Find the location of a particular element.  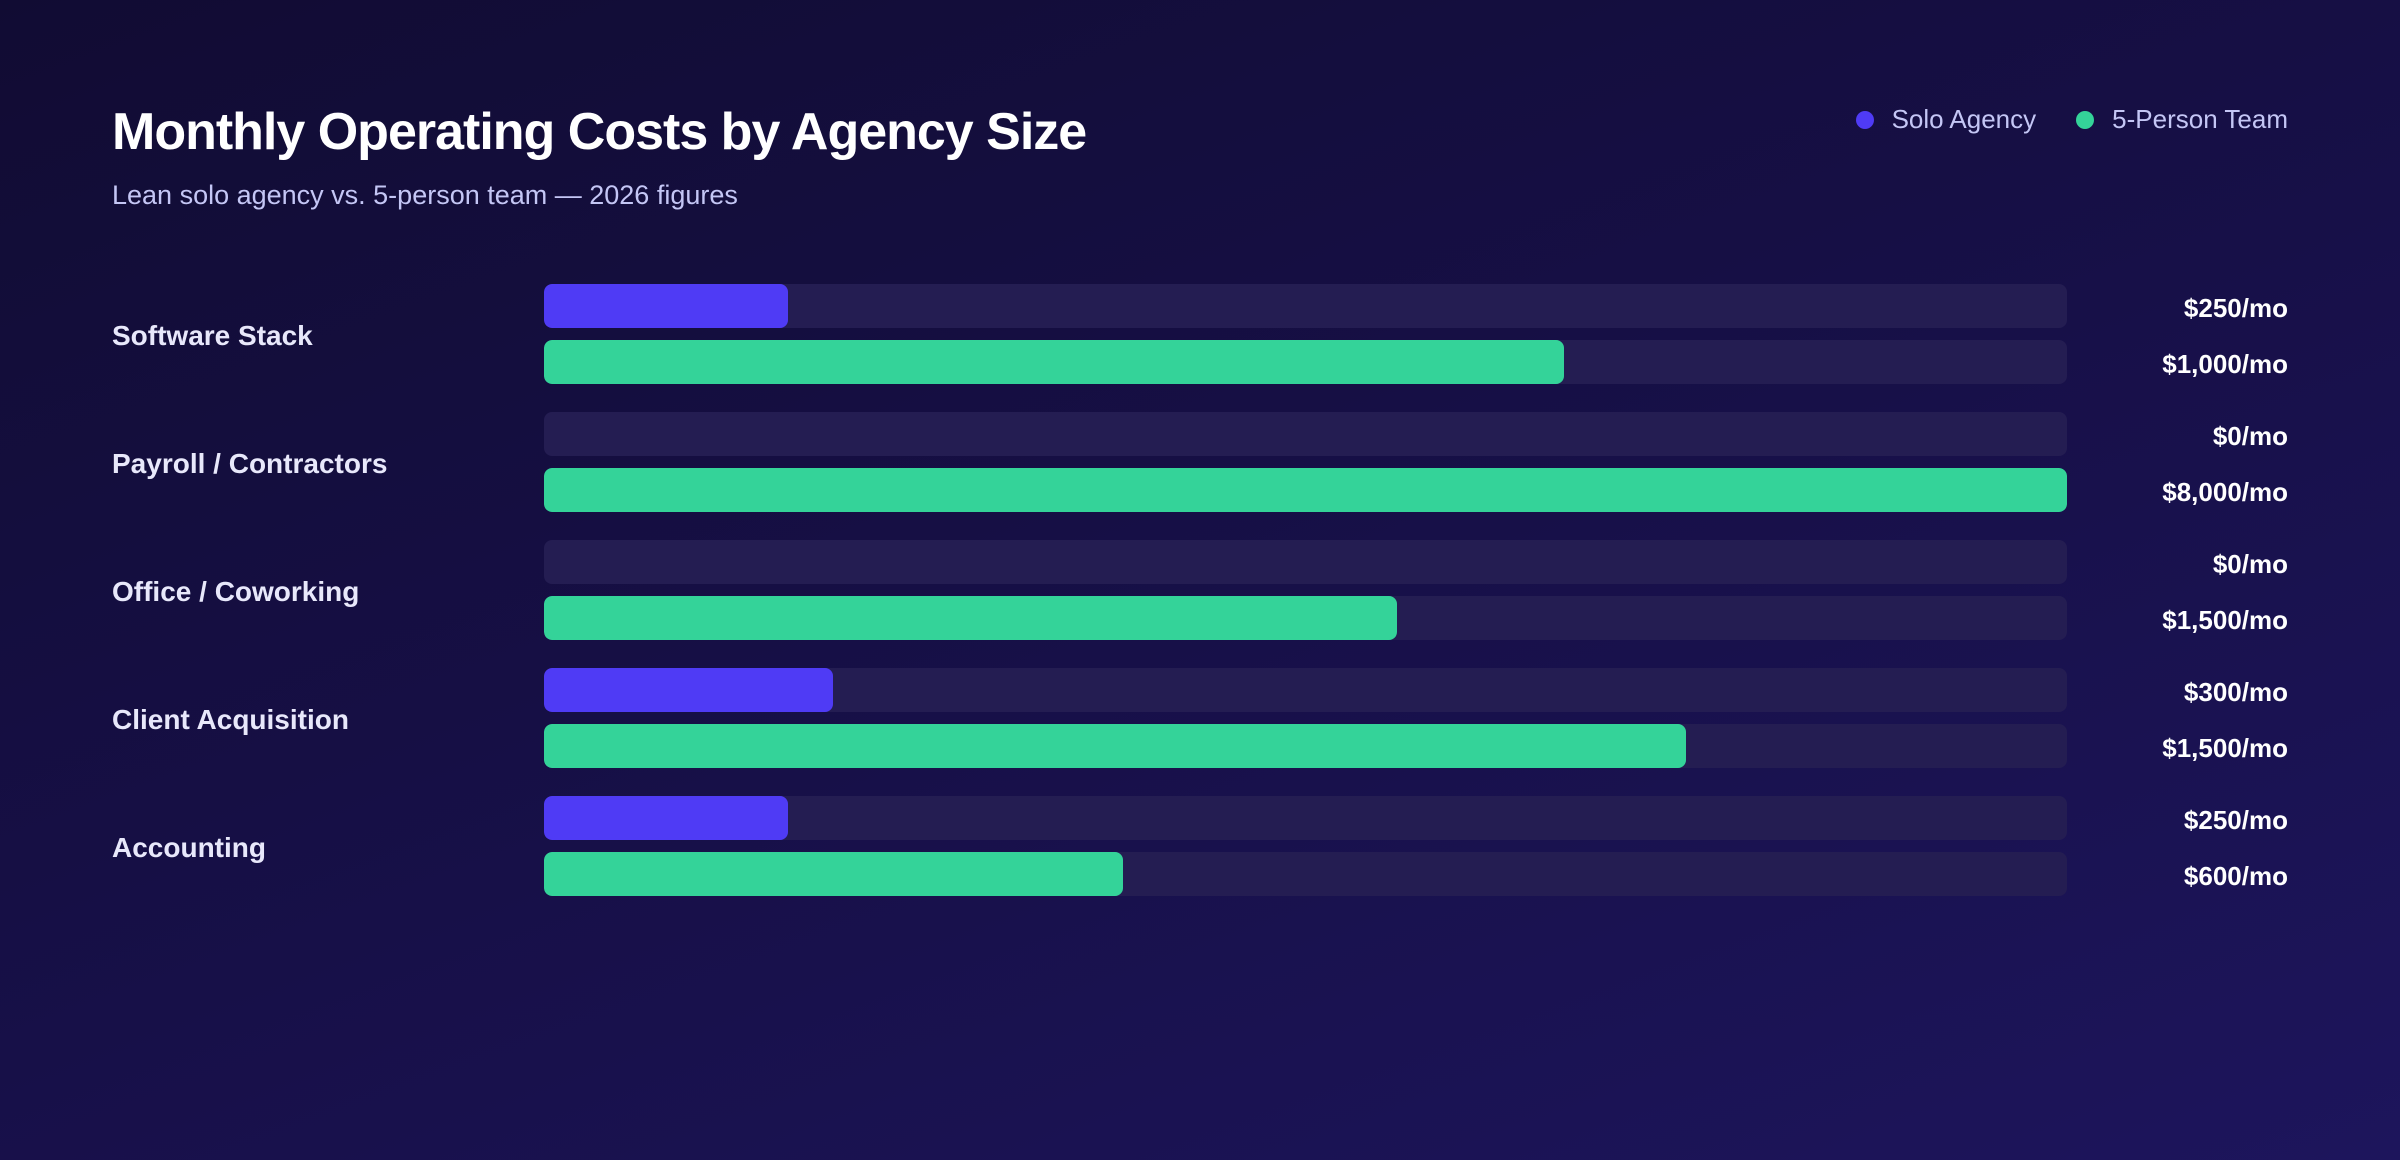

category-label: Payroll / Contractors is located at coordinates (250, 463).